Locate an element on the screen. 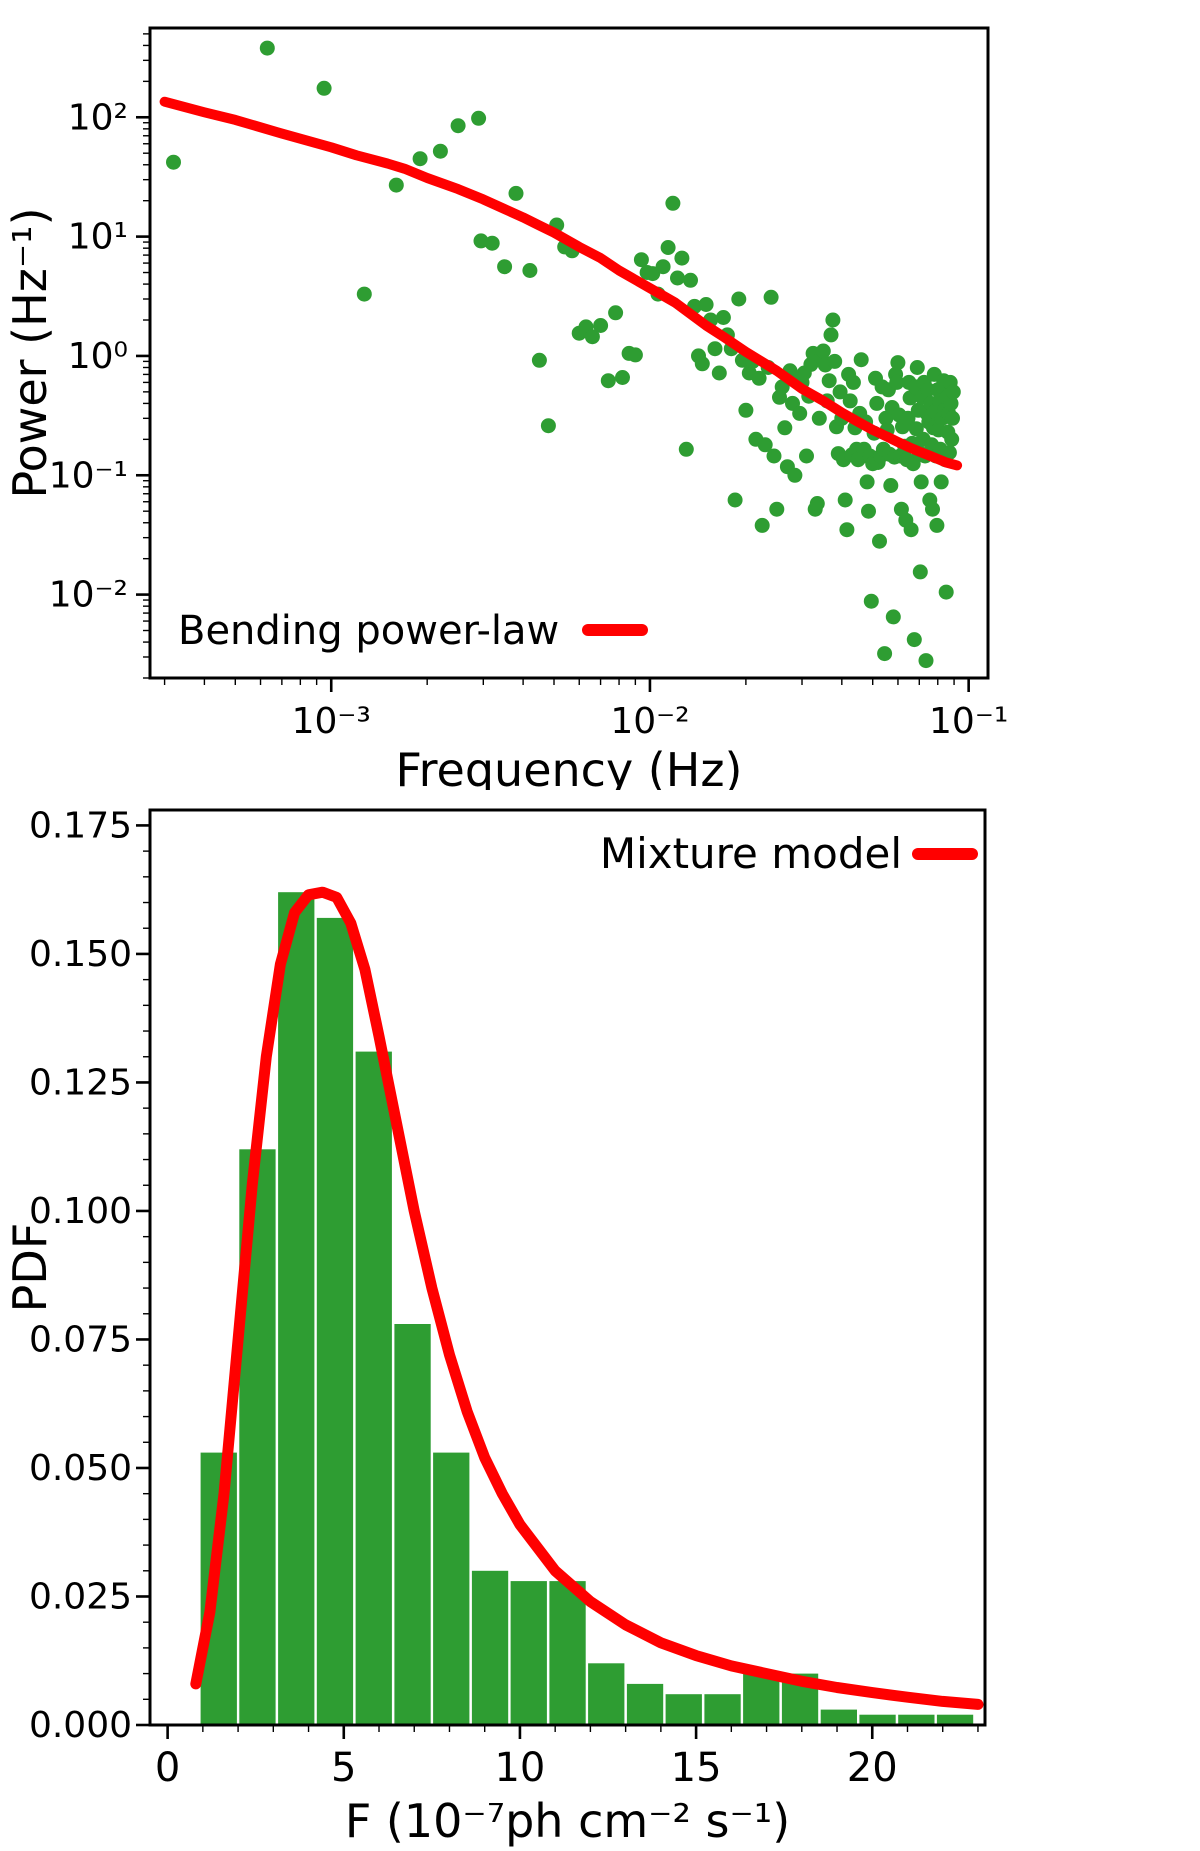 The image size is (1200, 1851). x-tick-label: 10⁻³ is located at coordinates (331, 721).